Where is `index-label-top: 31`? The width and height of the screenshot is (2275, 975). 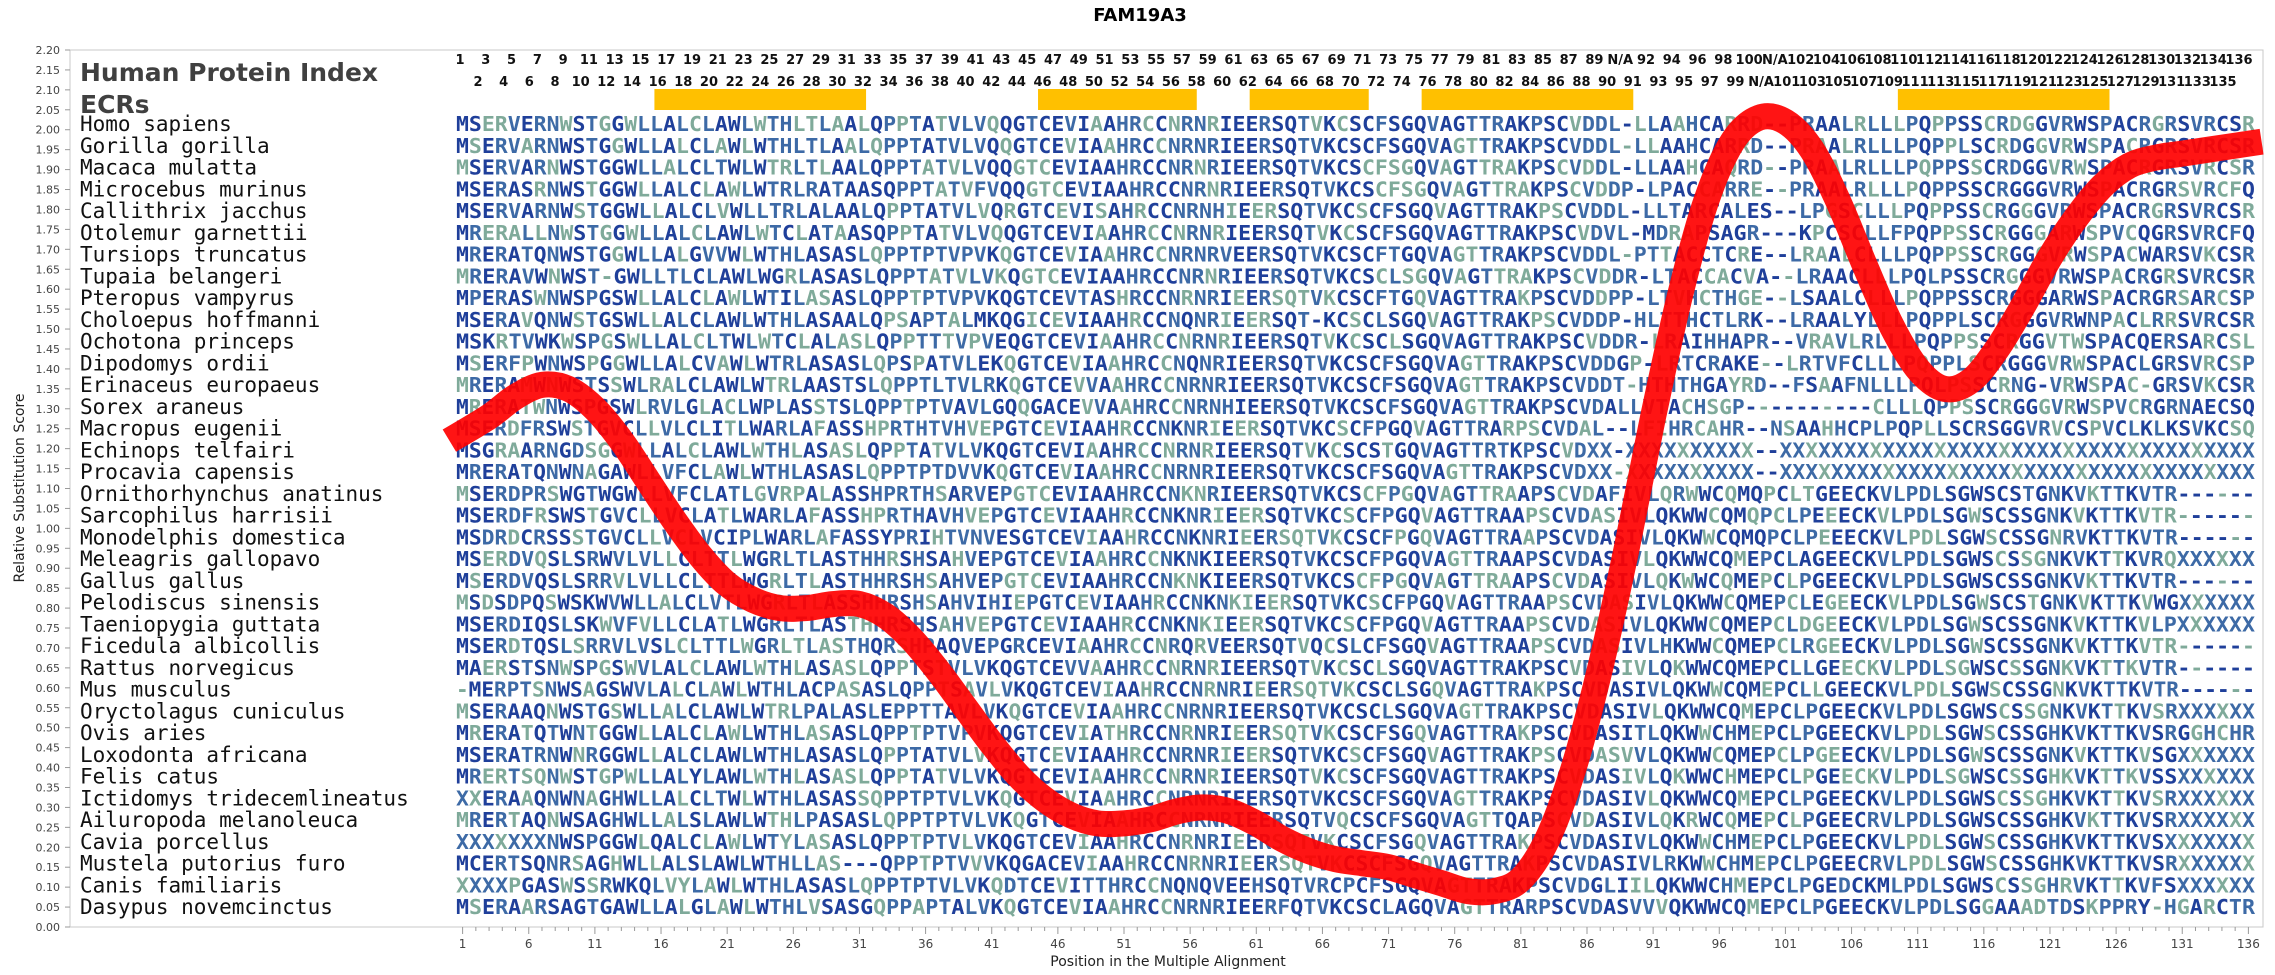 index-label-top: 31 is located at coordinates (847, 60).